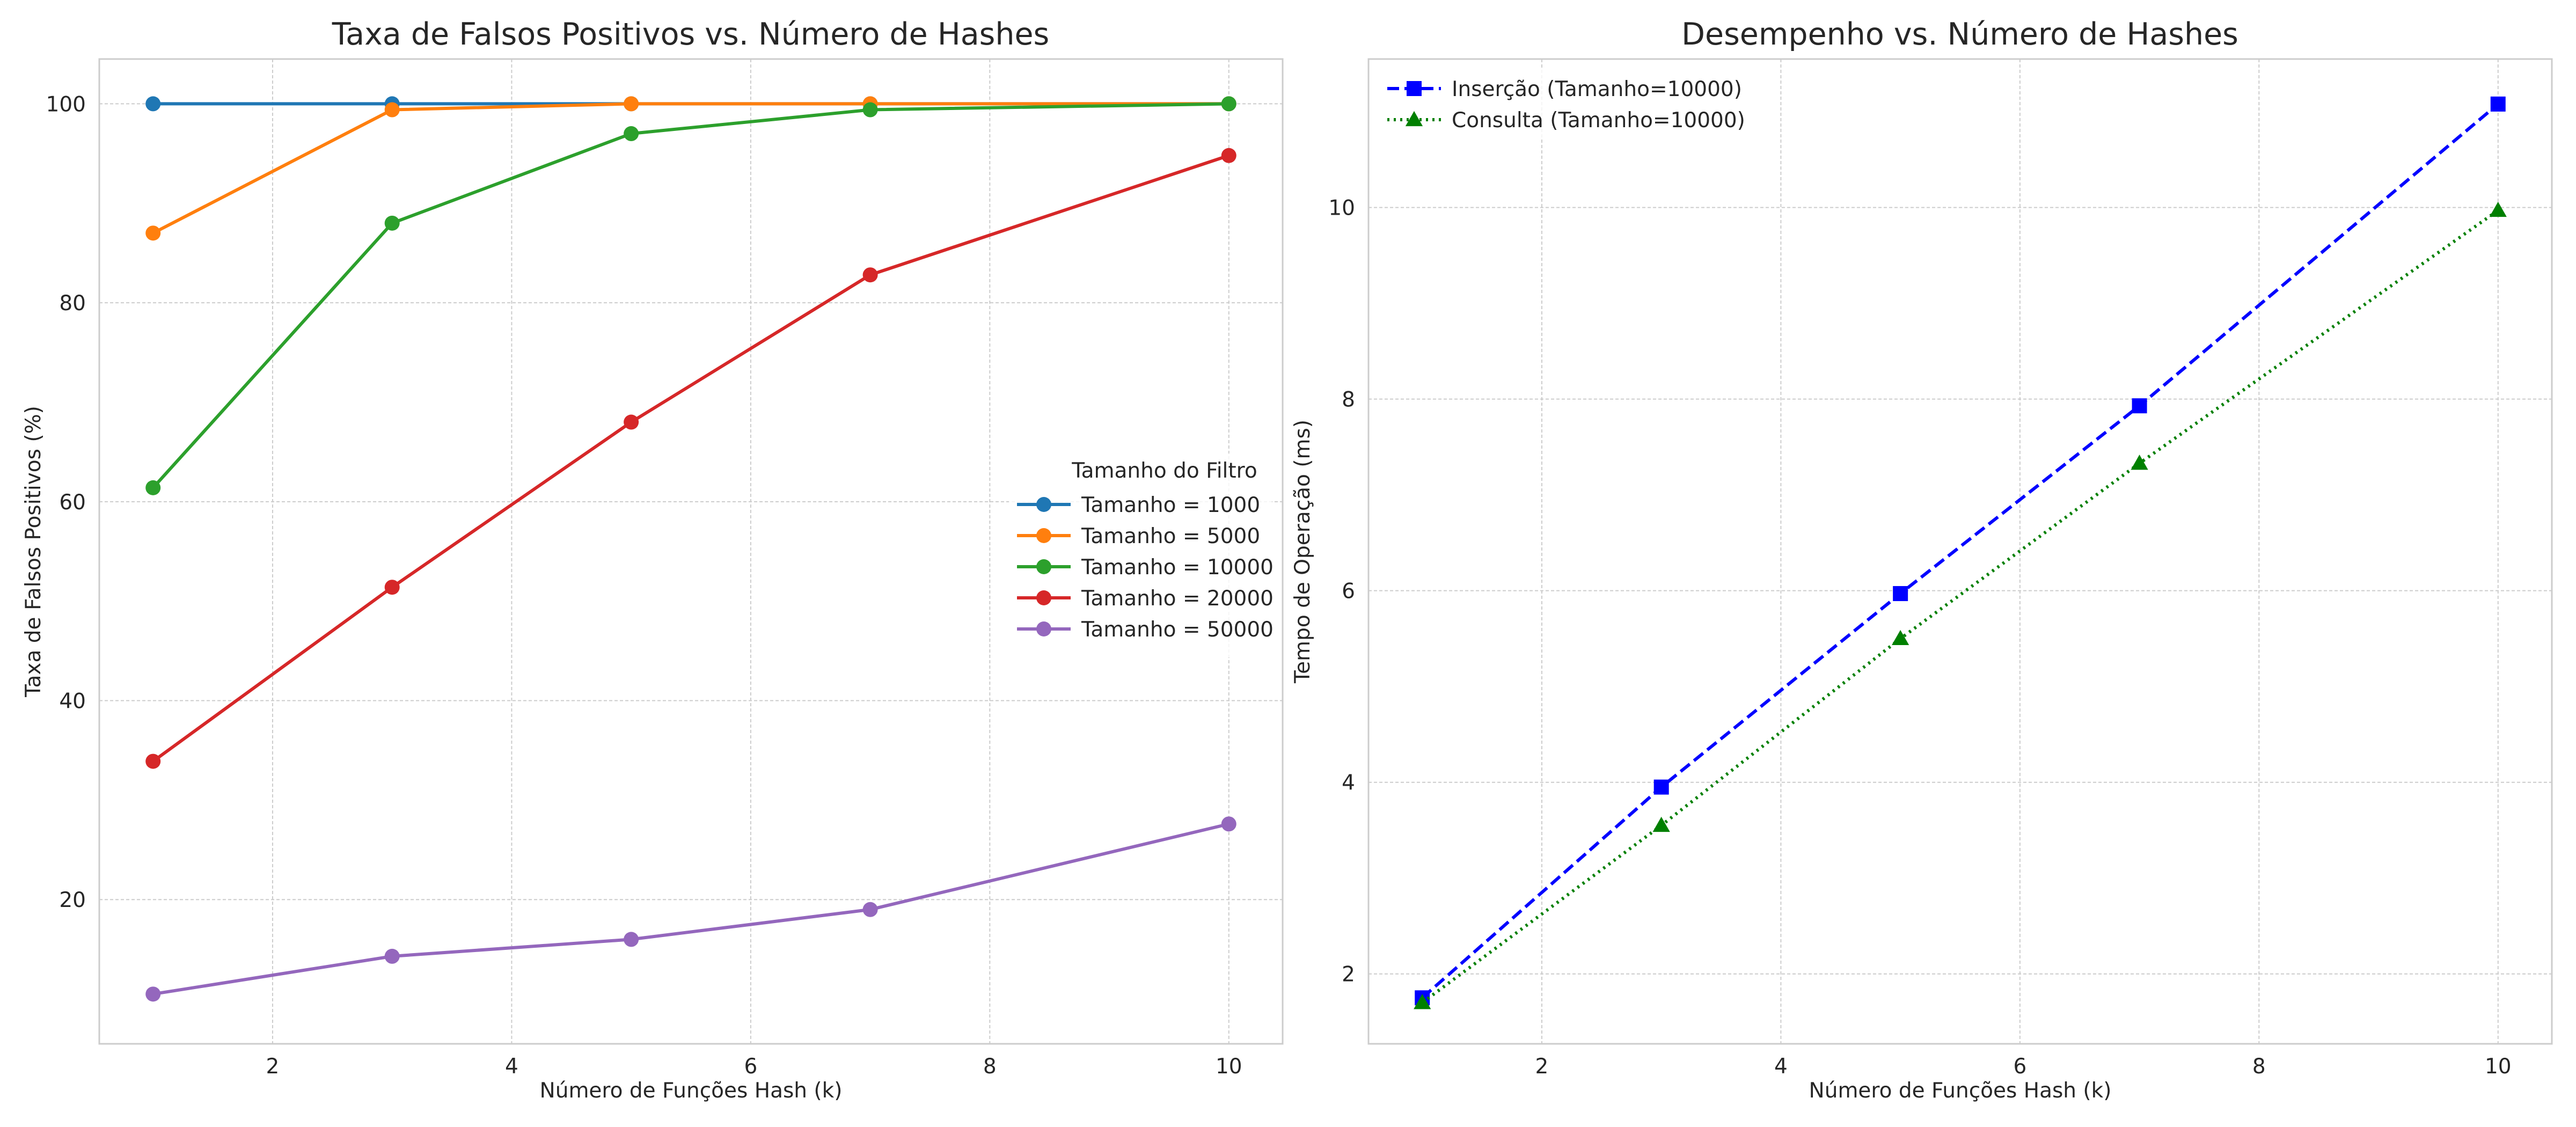 The width and height of the screenshot is (2576, 1127). Describe the element at coordinates (1177, 599) in the screenshot. I see `legend-entry: Tamanho = 20000` at that location.